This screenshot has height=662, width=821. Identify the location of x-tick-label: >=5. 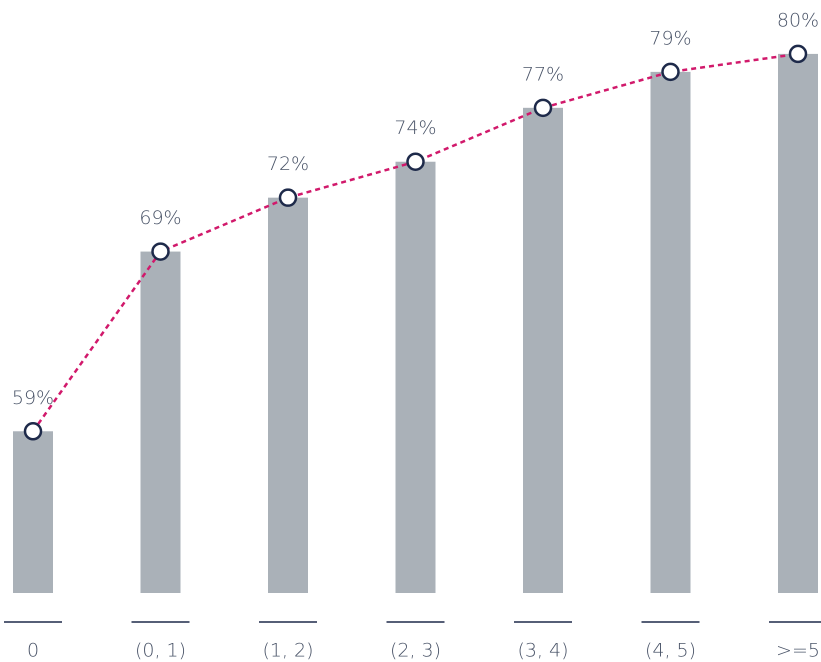
(798, 651).